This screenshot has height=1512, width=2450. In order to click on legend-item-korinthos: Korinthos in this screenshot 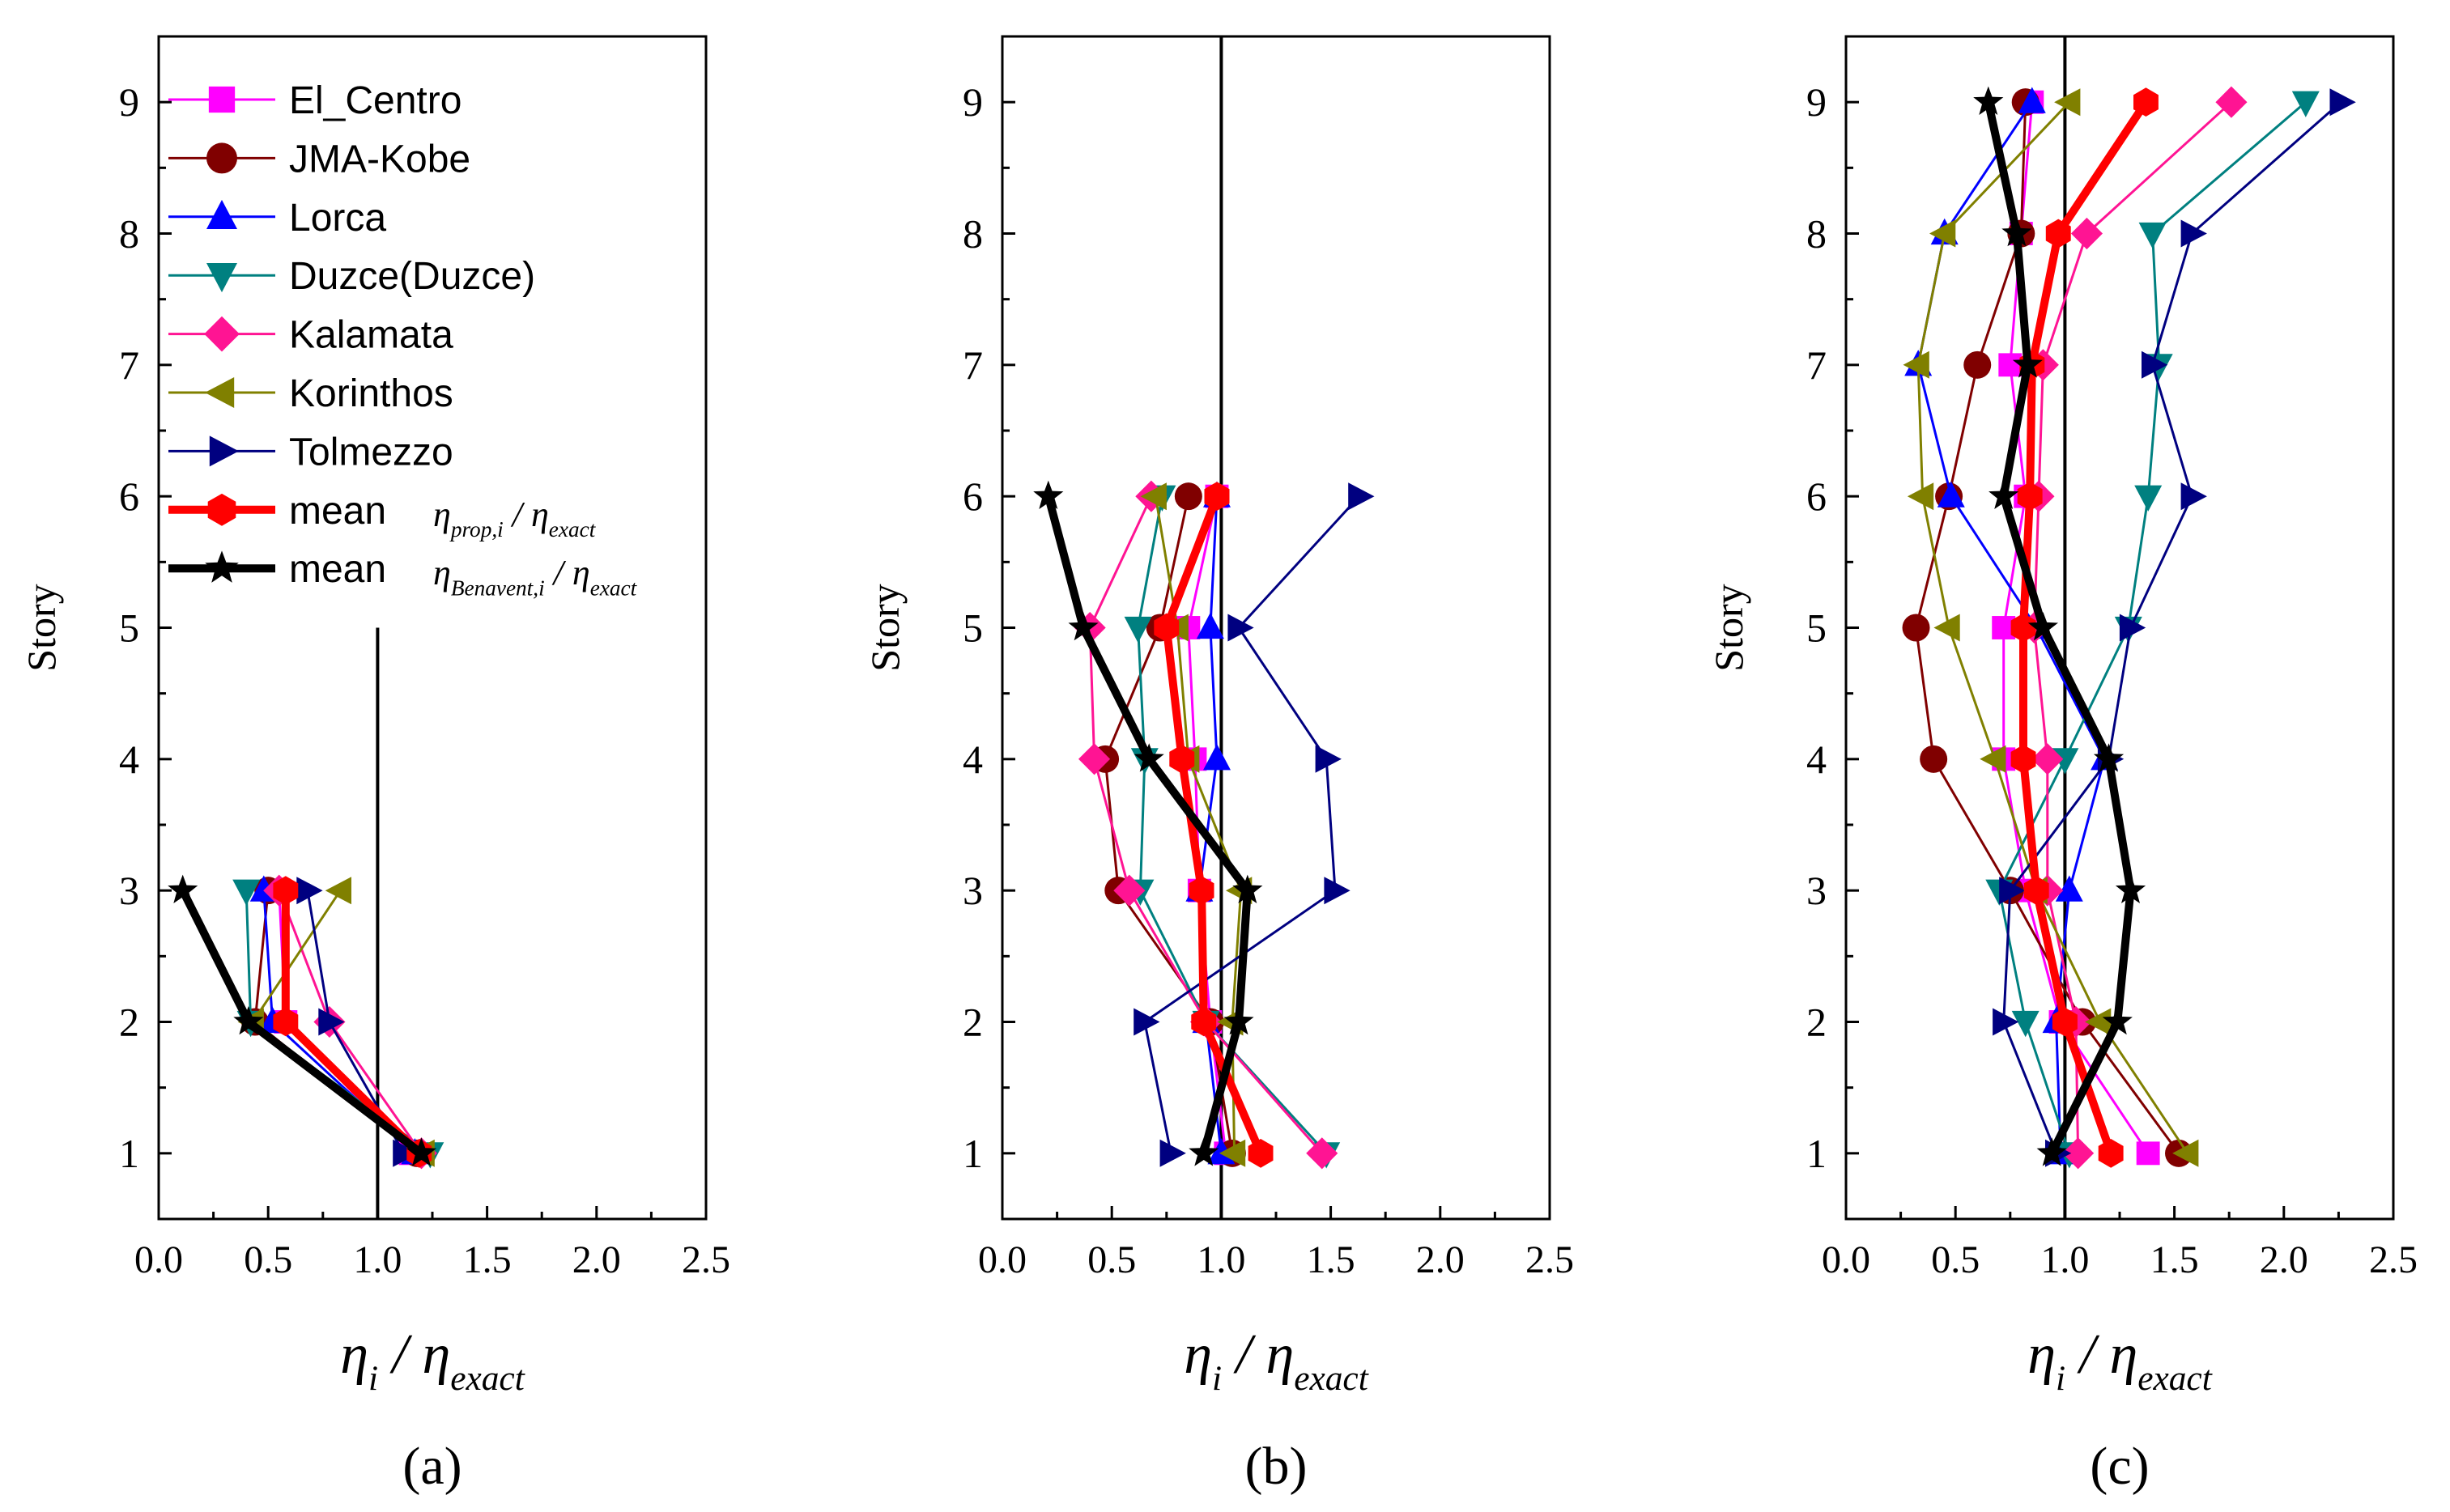, I will do `click(310, 393)`.